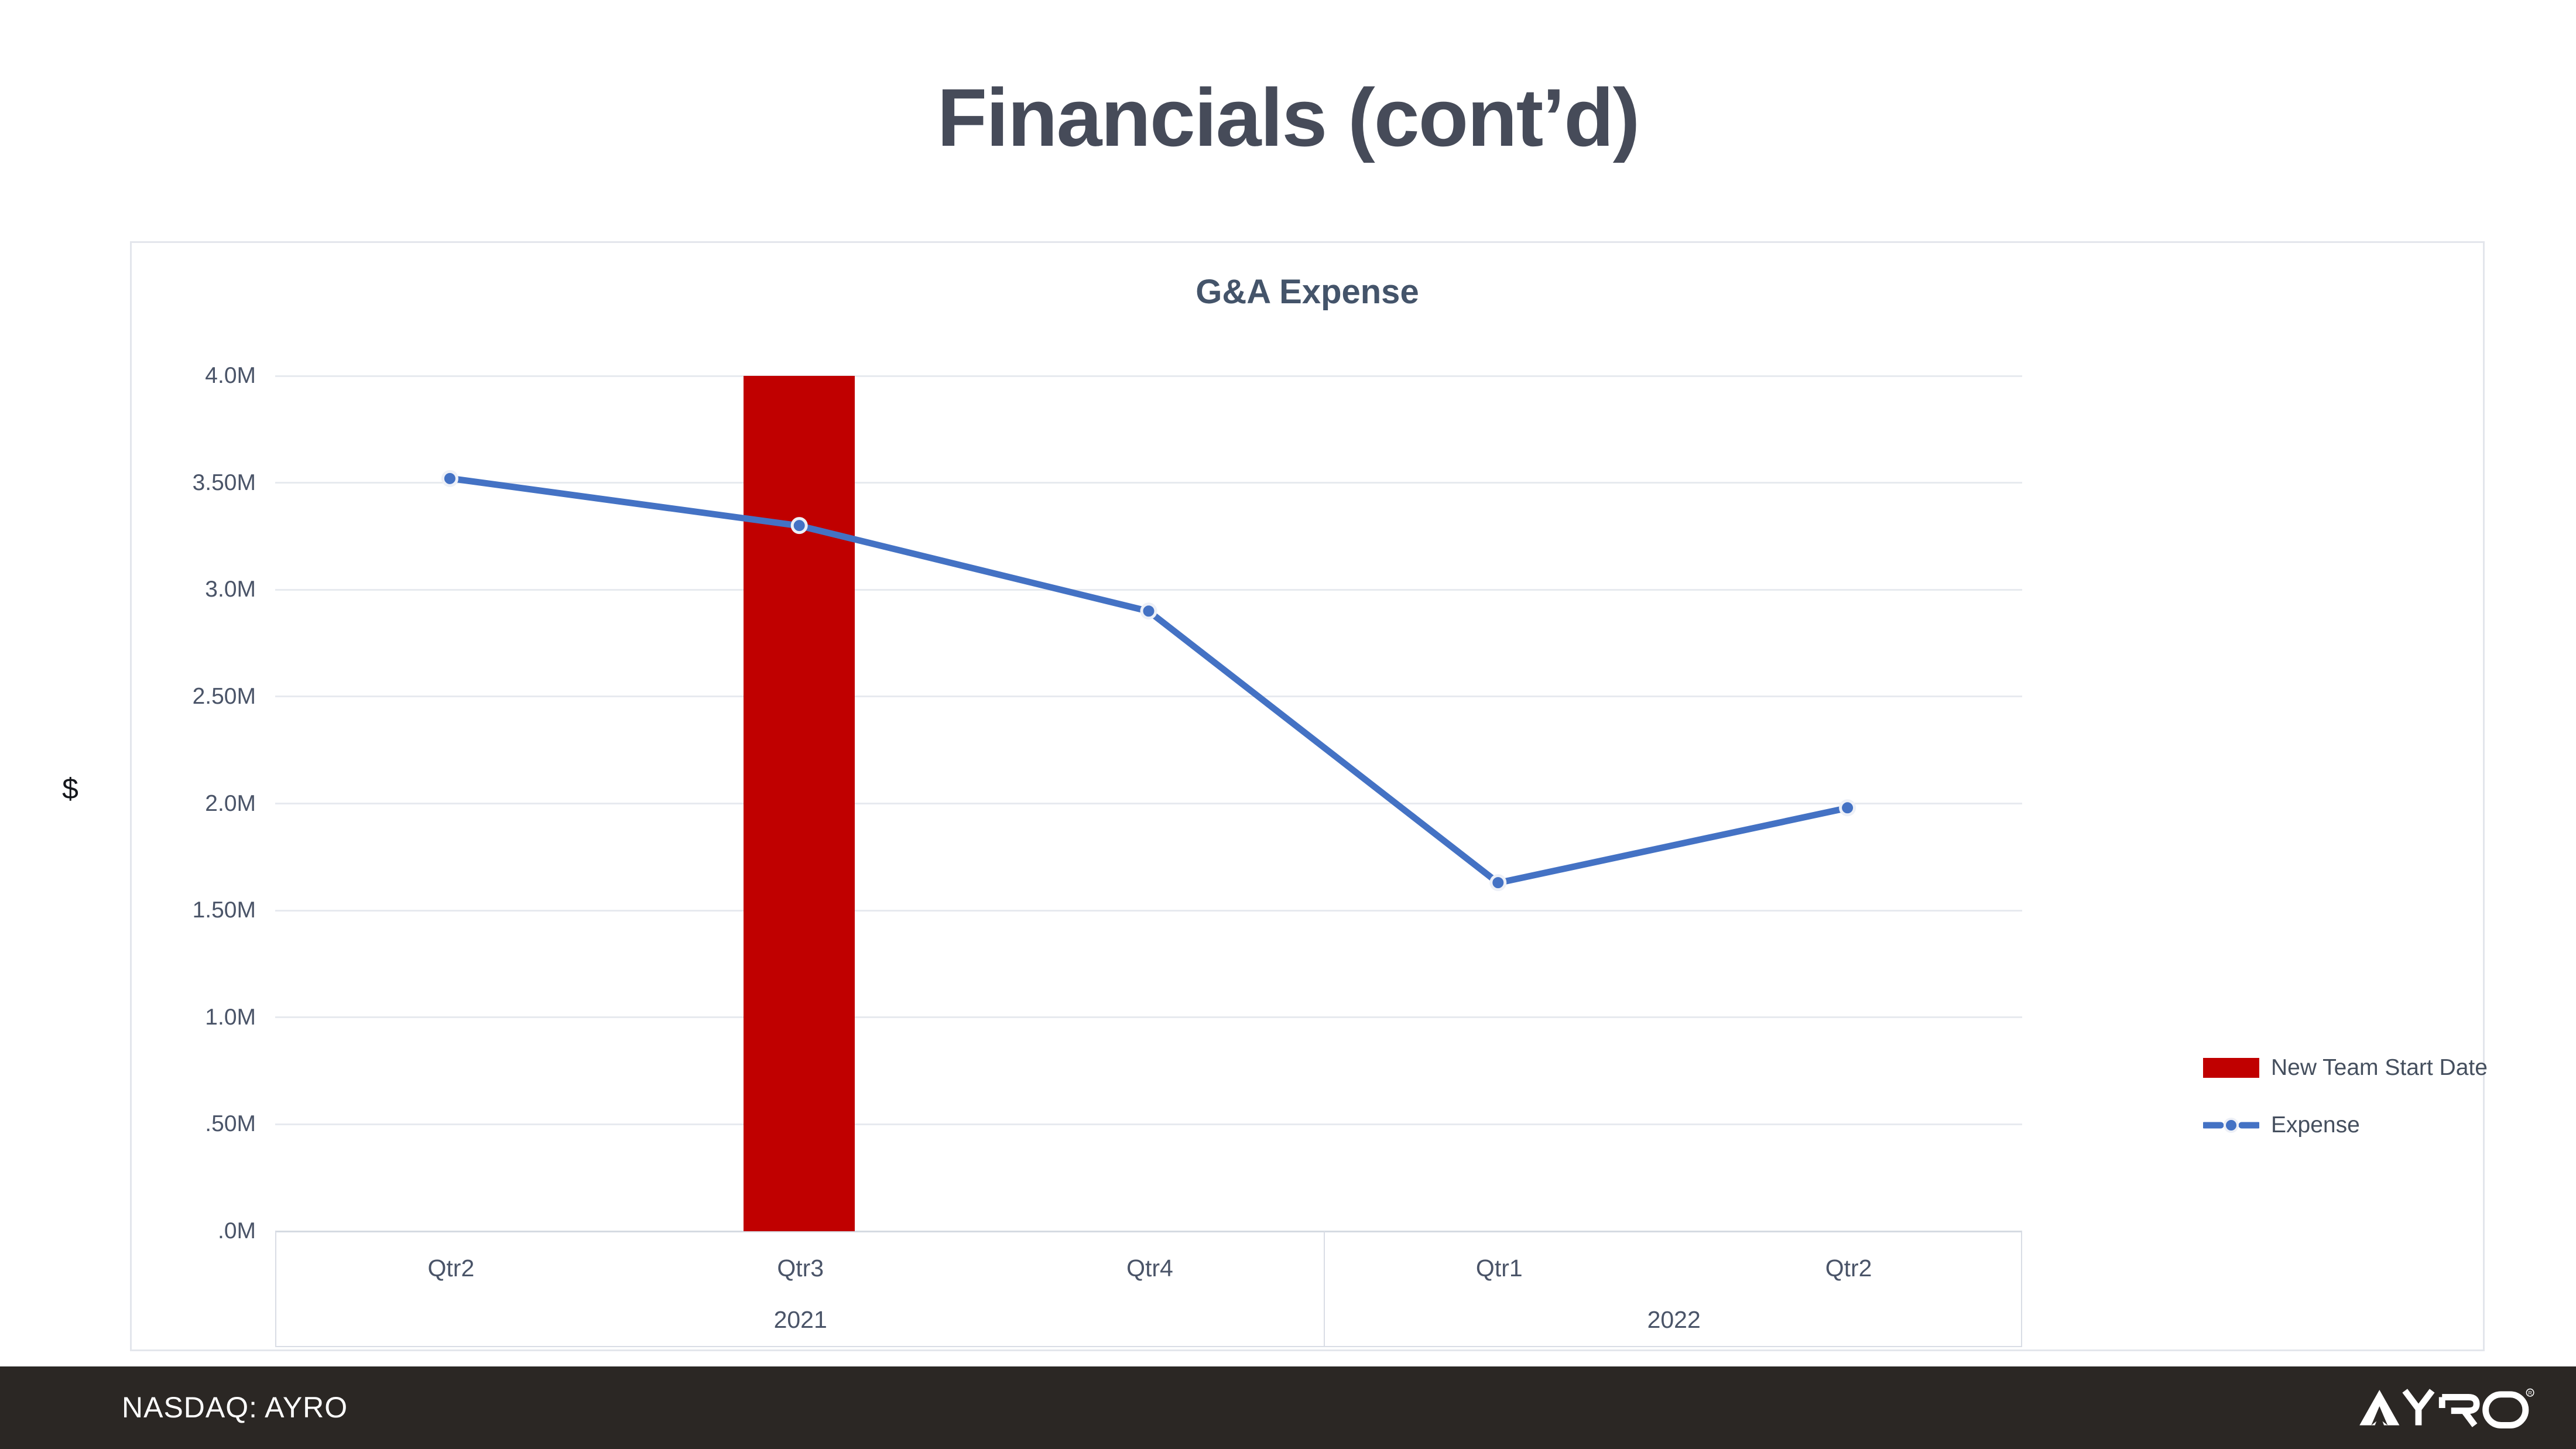 This screenshot has height=1449, width=2576. What do you see at coordinates (2418, 1407) in the screenshot?
I see `ayro-logo-y-icon` at bounding box center [2418, 1407].